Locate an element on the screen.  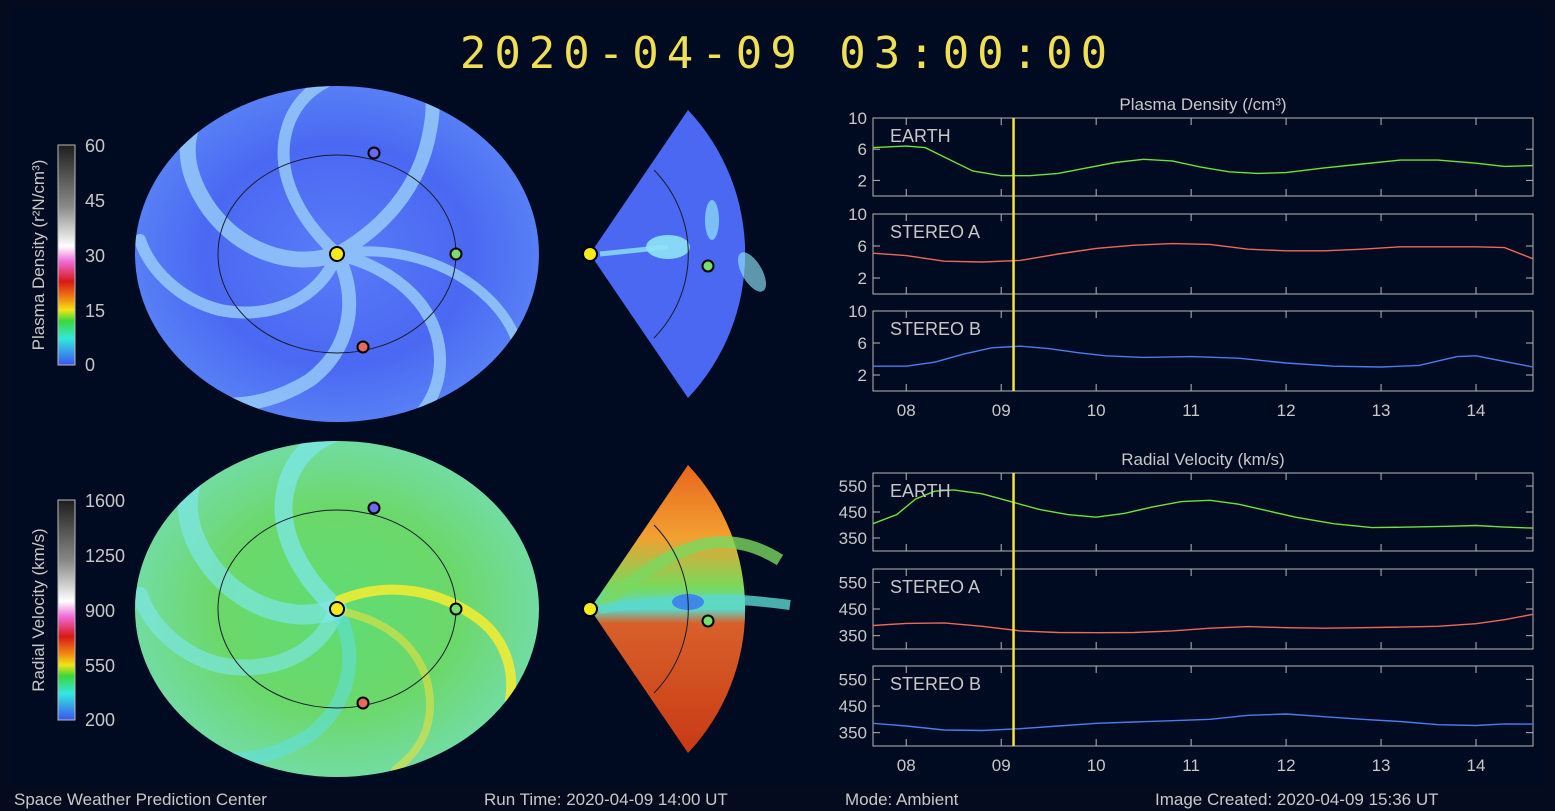
velocity-tick: 900 is located at coordinates (100, 611).